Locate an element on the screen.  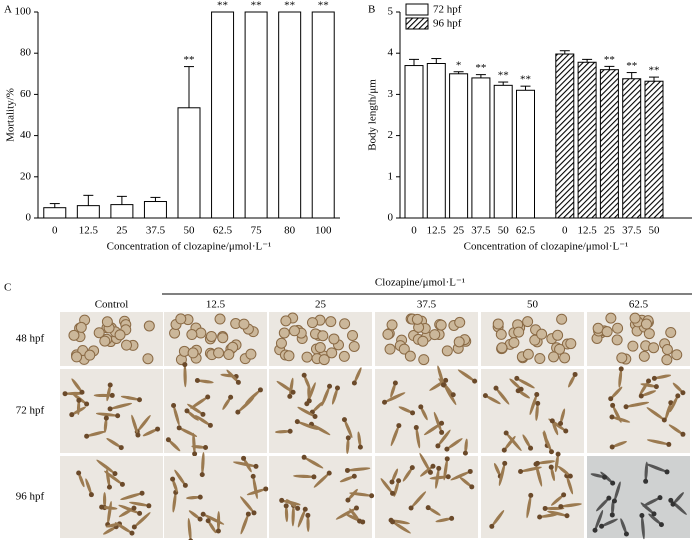
legend-swatch is located at coordinates (417, 9).